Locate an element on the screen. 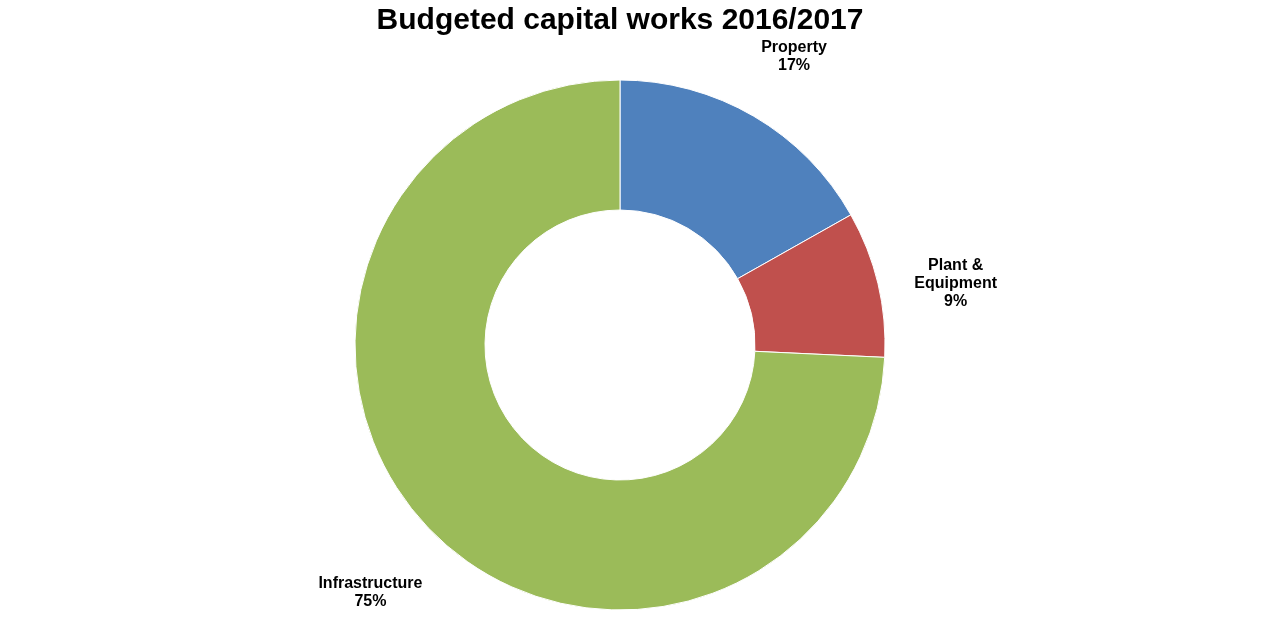  data-label: 9% is located at coordinates (956, 301).